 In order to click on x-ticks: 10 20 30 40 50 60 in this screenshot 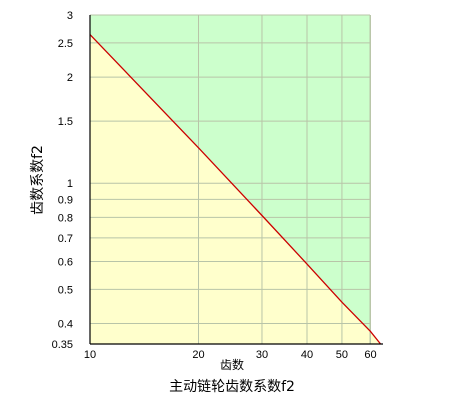, I will do `click(230, 355)`.